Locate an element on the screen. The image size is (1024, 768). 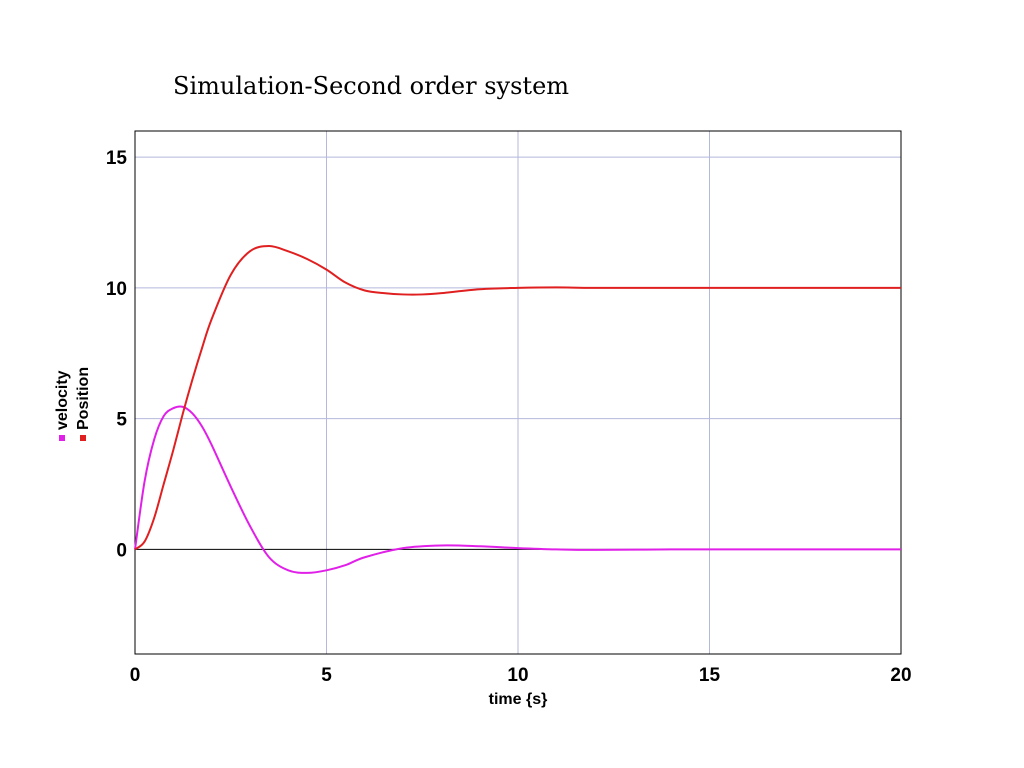
y-tick-label: 5 is located at coordinates (121, 420).